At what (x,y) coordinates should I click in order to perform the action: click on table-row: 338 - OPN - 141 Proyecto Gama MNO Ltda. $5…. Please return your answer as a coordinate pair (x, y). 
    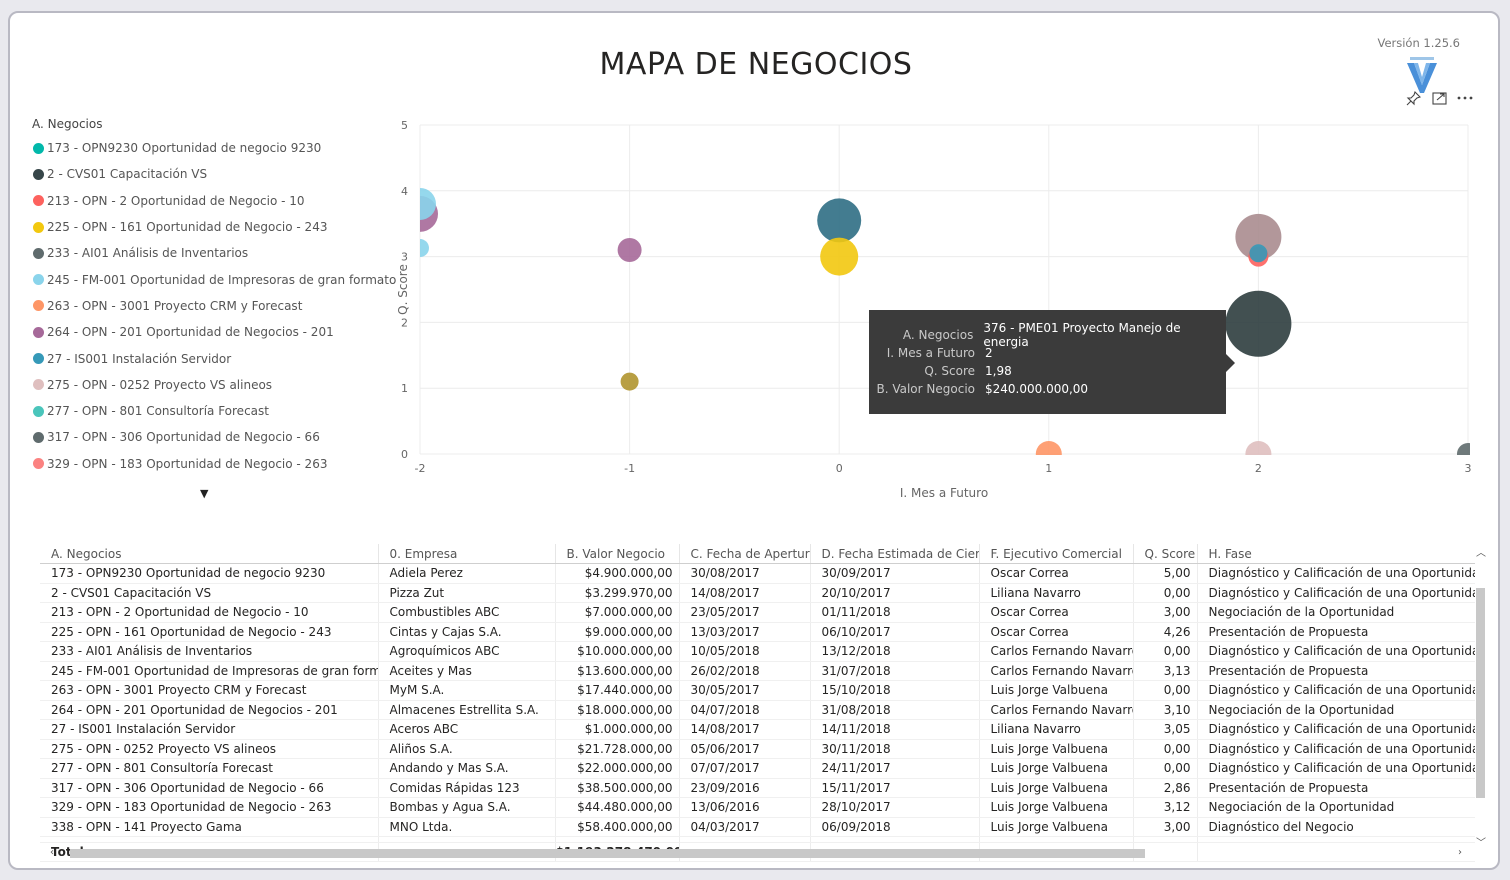
    Looking at the image, I should click on (757, 827).